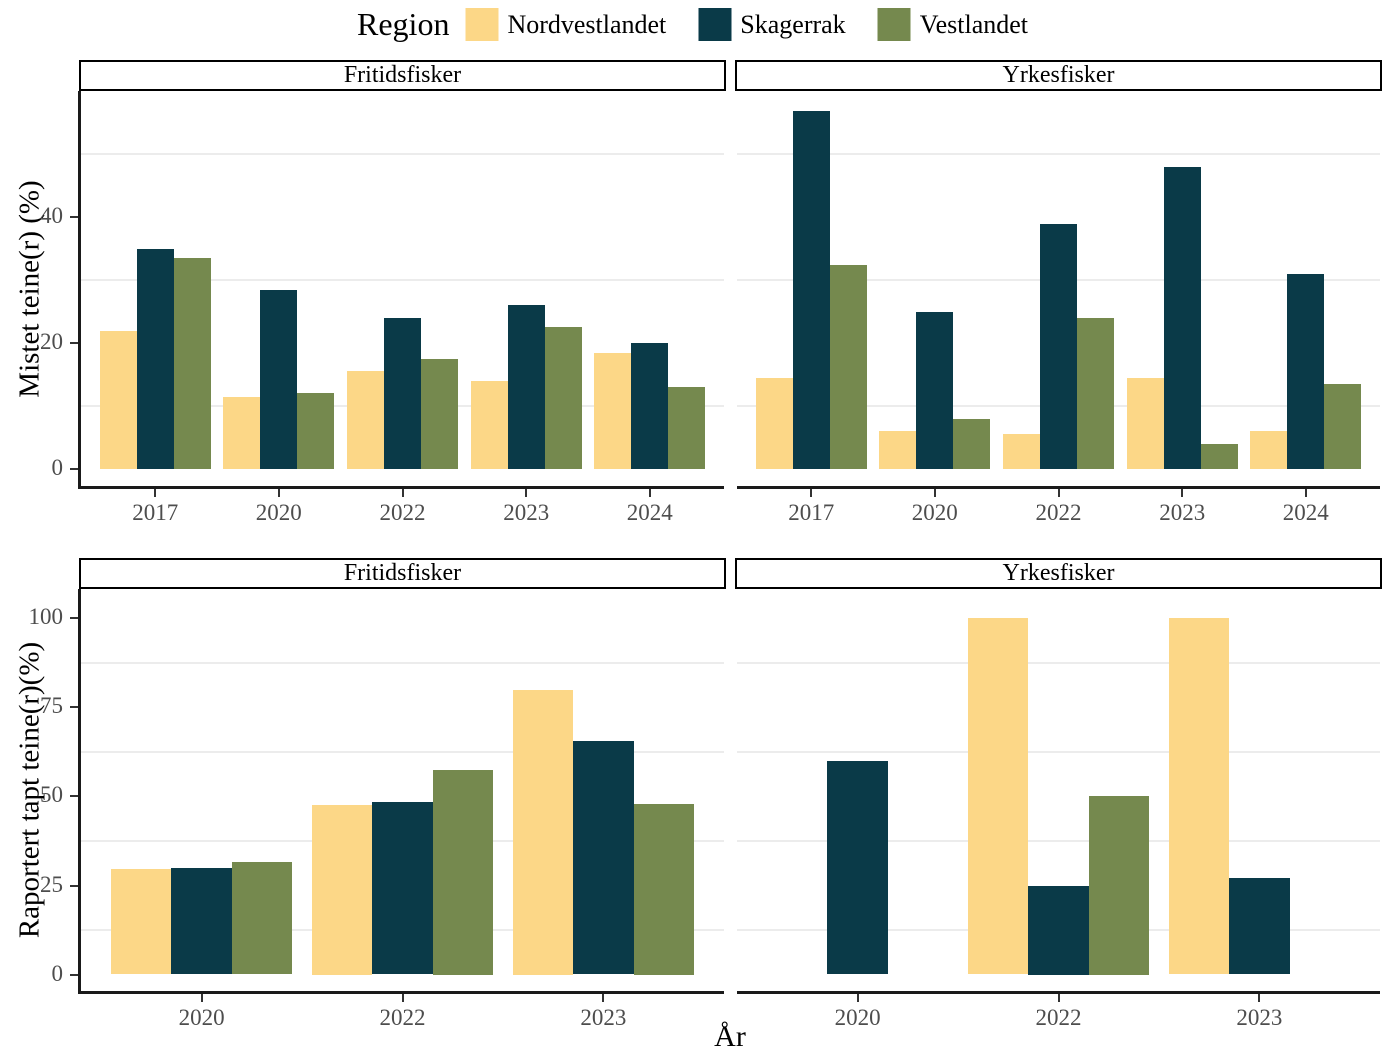 The height and width of the screenshot is (1059, 1385). I want to click on facet-strip-bottom-fritidsfisker: Fritidsfisker, so click(402, 573).